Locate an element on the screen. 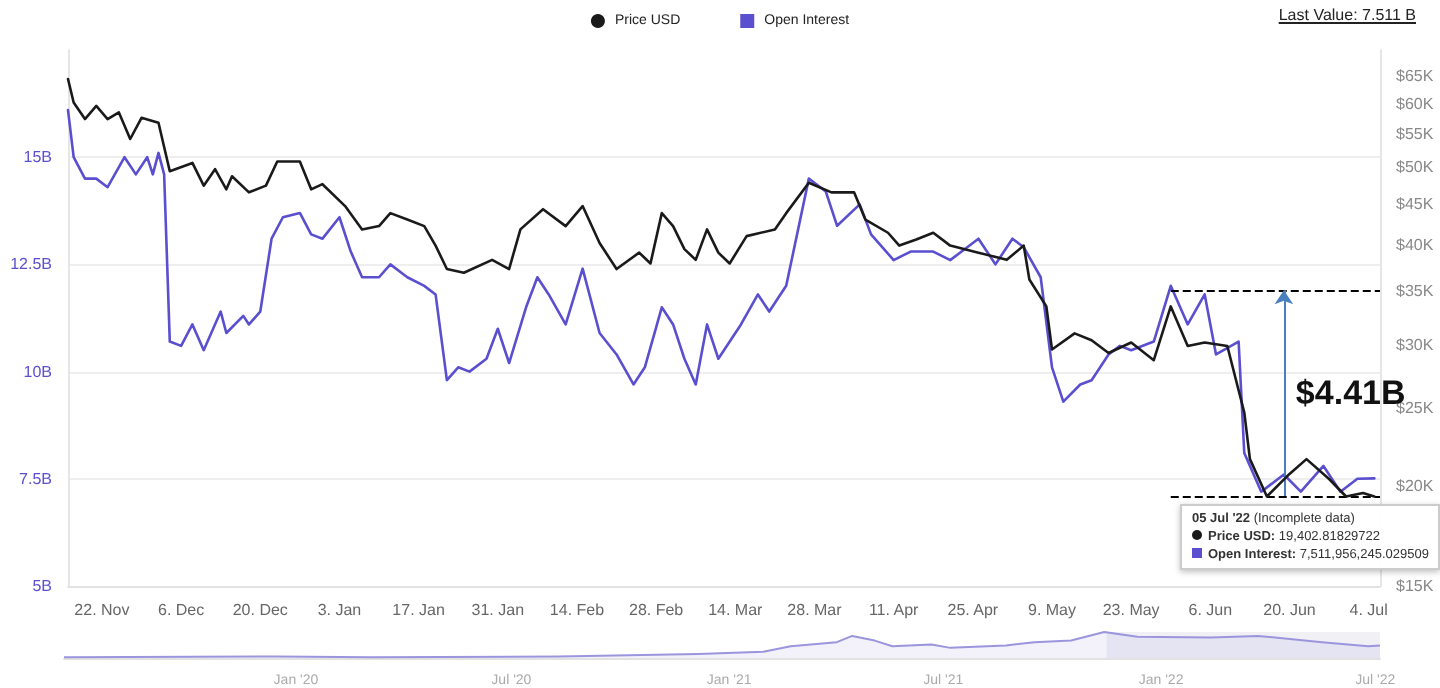 This screenshot has width=1440, height=688. x-tick-label: 28. Feb is located at coordinates (657, 610).